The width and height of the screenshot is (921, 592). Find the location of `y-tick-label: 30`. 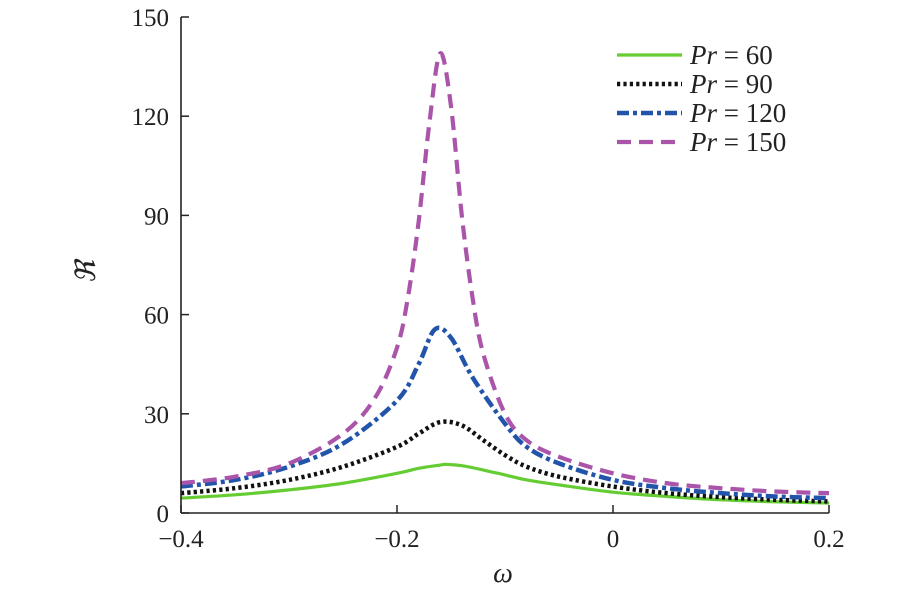

y-tick-label: 30 is located at coordinates (156, 415).